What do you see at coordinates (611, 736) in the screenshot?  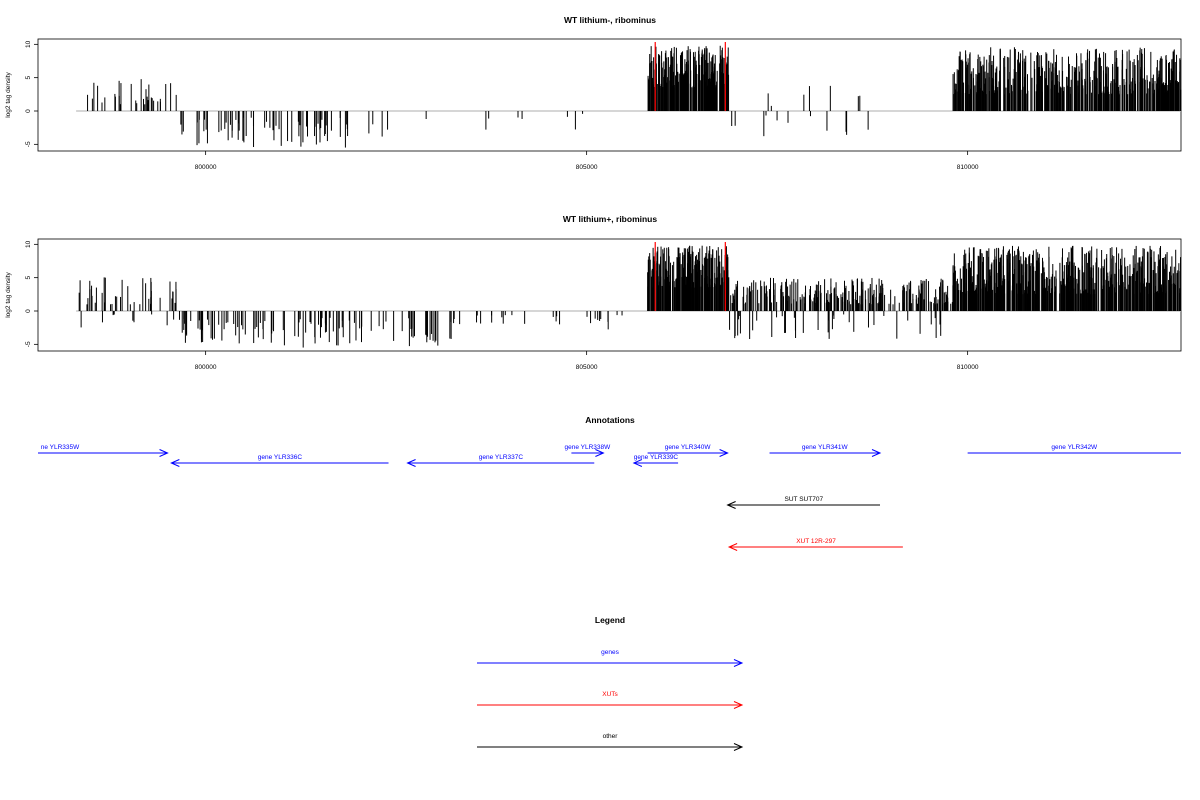 I see `legend-label: other` at bounding box center [611, 736].